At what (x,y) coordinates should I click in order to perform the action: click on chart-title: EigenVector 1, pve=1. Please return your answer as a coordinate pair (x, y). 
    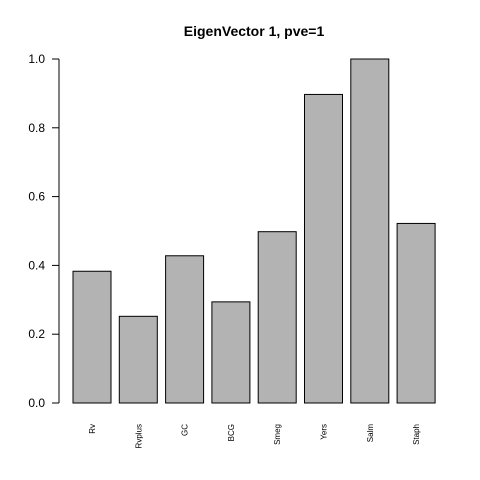
    Looking at the image, I should click on (254, 31).